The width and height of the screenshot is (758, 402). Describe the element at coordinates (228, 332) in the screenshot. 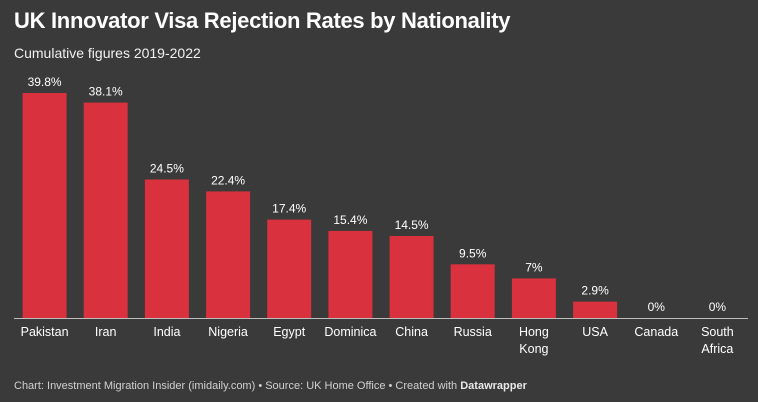

I see `category-label-nigeria: Nigeria` at that location.